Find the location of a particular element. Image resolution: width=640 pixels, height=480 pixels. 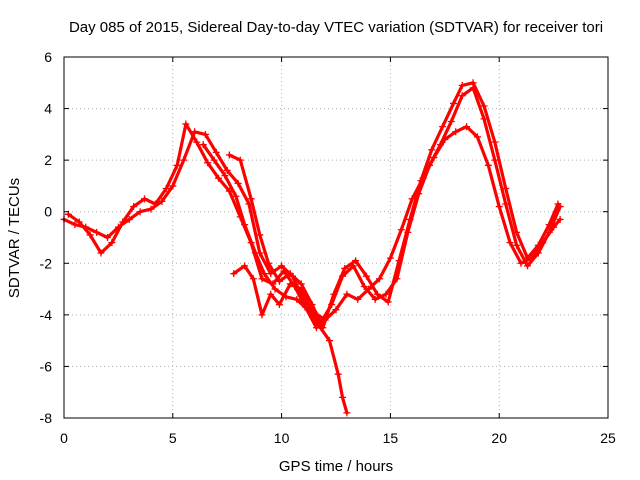

x-tick-label: 20 is located at coordinates (499, 438).